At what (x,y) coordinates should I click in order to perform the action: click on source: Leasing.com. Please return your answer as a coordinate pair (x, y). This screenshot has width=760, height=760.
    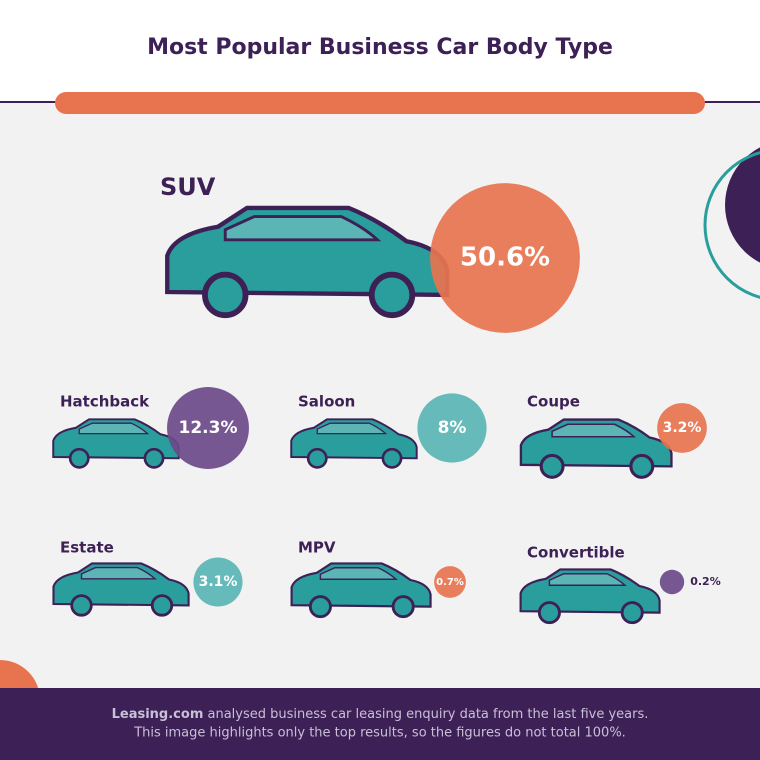
    Looking at the image, I should click on (158, 714).